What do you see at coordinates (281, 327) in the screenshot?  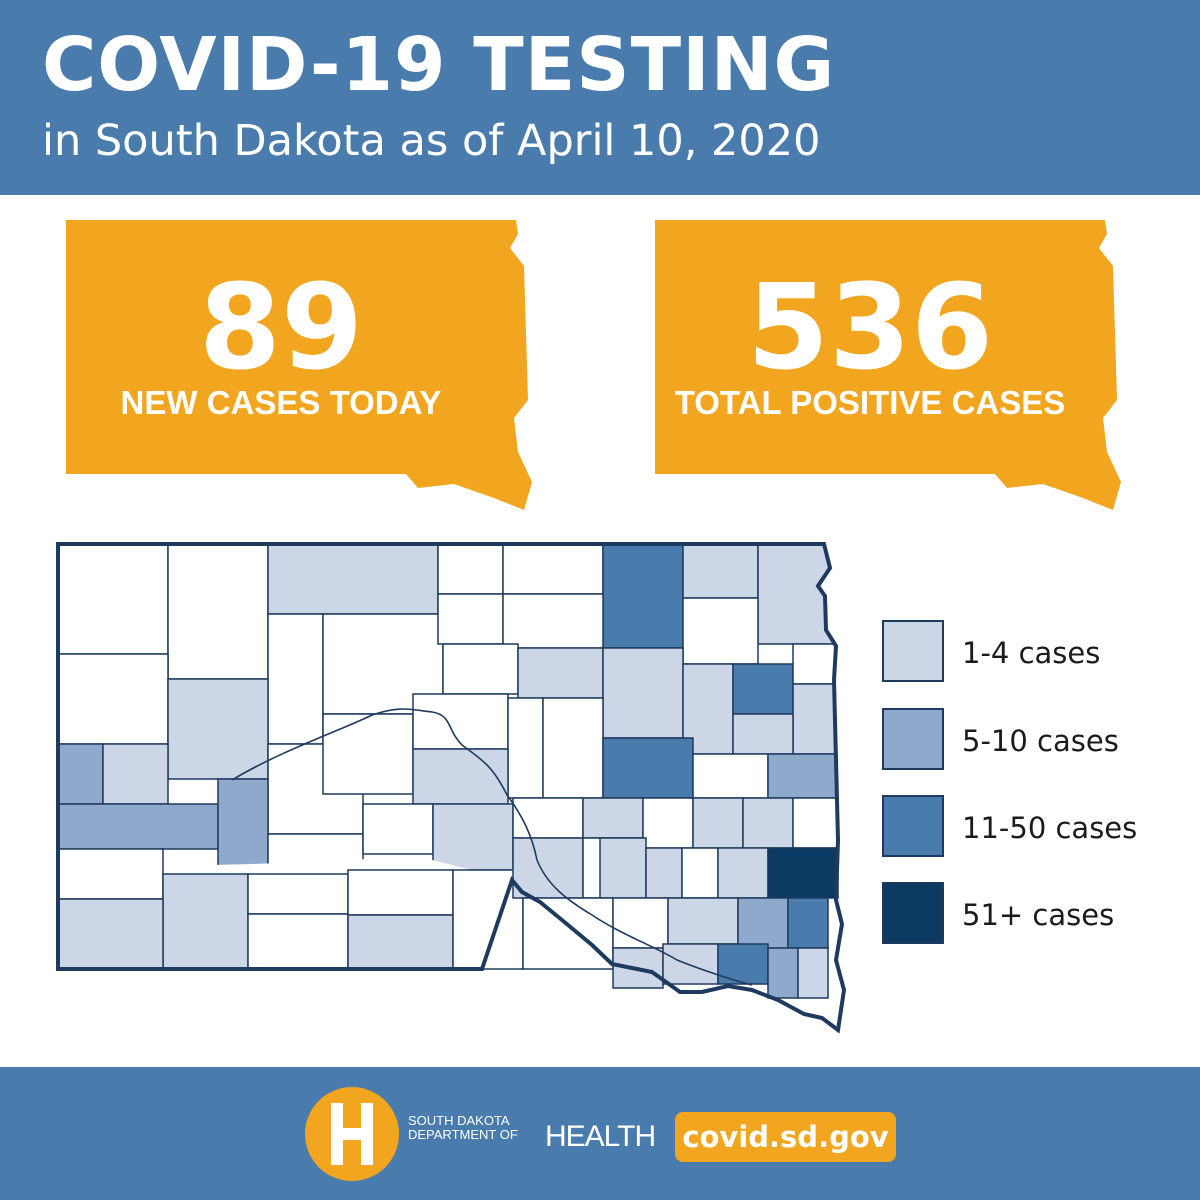 I see `new-cases-number: 89` at bounding box center [281, 327].